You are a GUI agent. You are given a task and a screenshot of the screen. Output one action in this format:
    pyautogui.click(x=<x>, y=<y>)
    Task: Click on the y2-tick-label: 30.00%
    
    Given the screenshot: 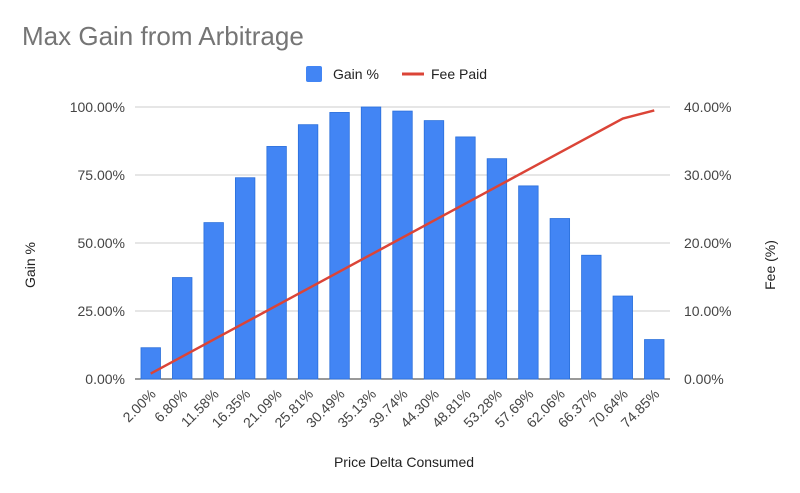 What is the action you would take?
    pyautogui.click(x=707, y=175)
    